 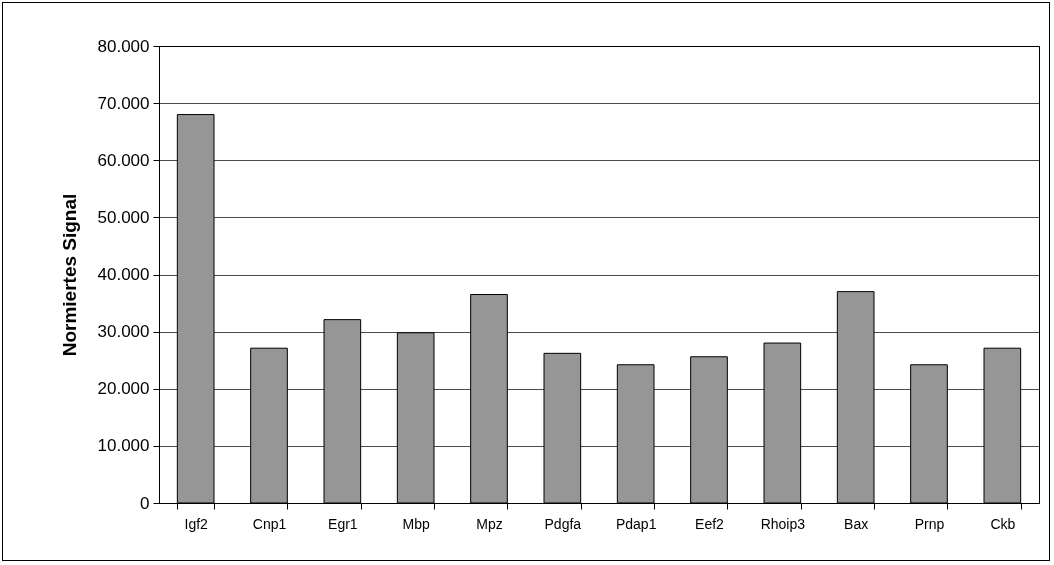 What do you see at coordinates (783, 523) in the screenshot?
I see `x-tick-label: Rhoip3` at bounding box center [783, 523].